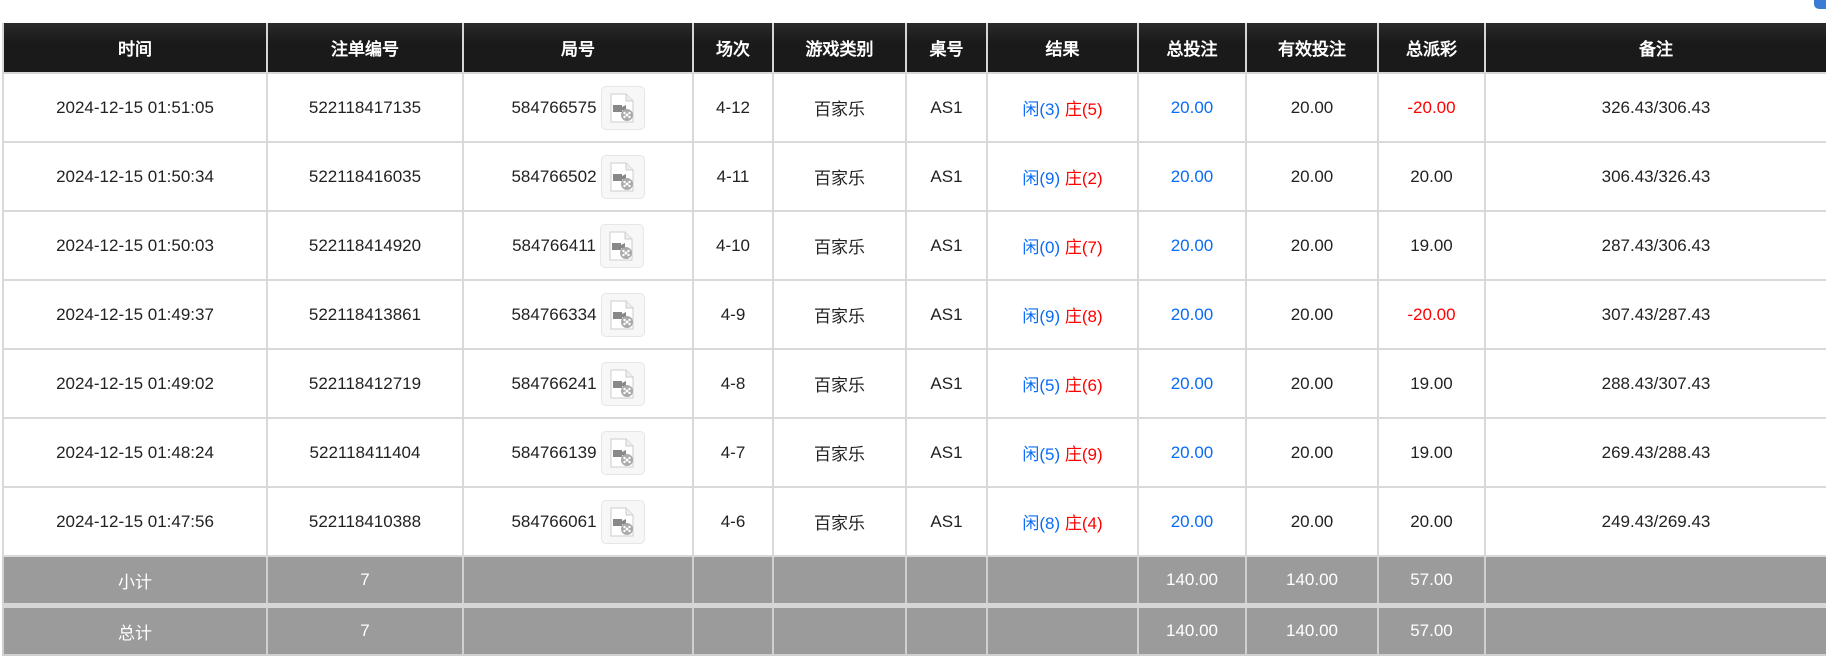 The image size is (1826, 656). What do you see at coordinates (1041, 178) in the screenshot?
I see `player-result: 闲(9)` at bounding box center [1041, 178].